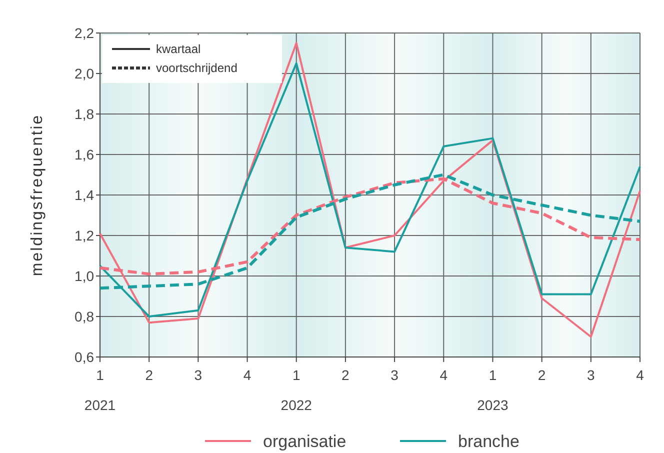  Describe the element at coordinates (84, 356) in the screenshot. I see `y-tick-label: 0,6` at that location.